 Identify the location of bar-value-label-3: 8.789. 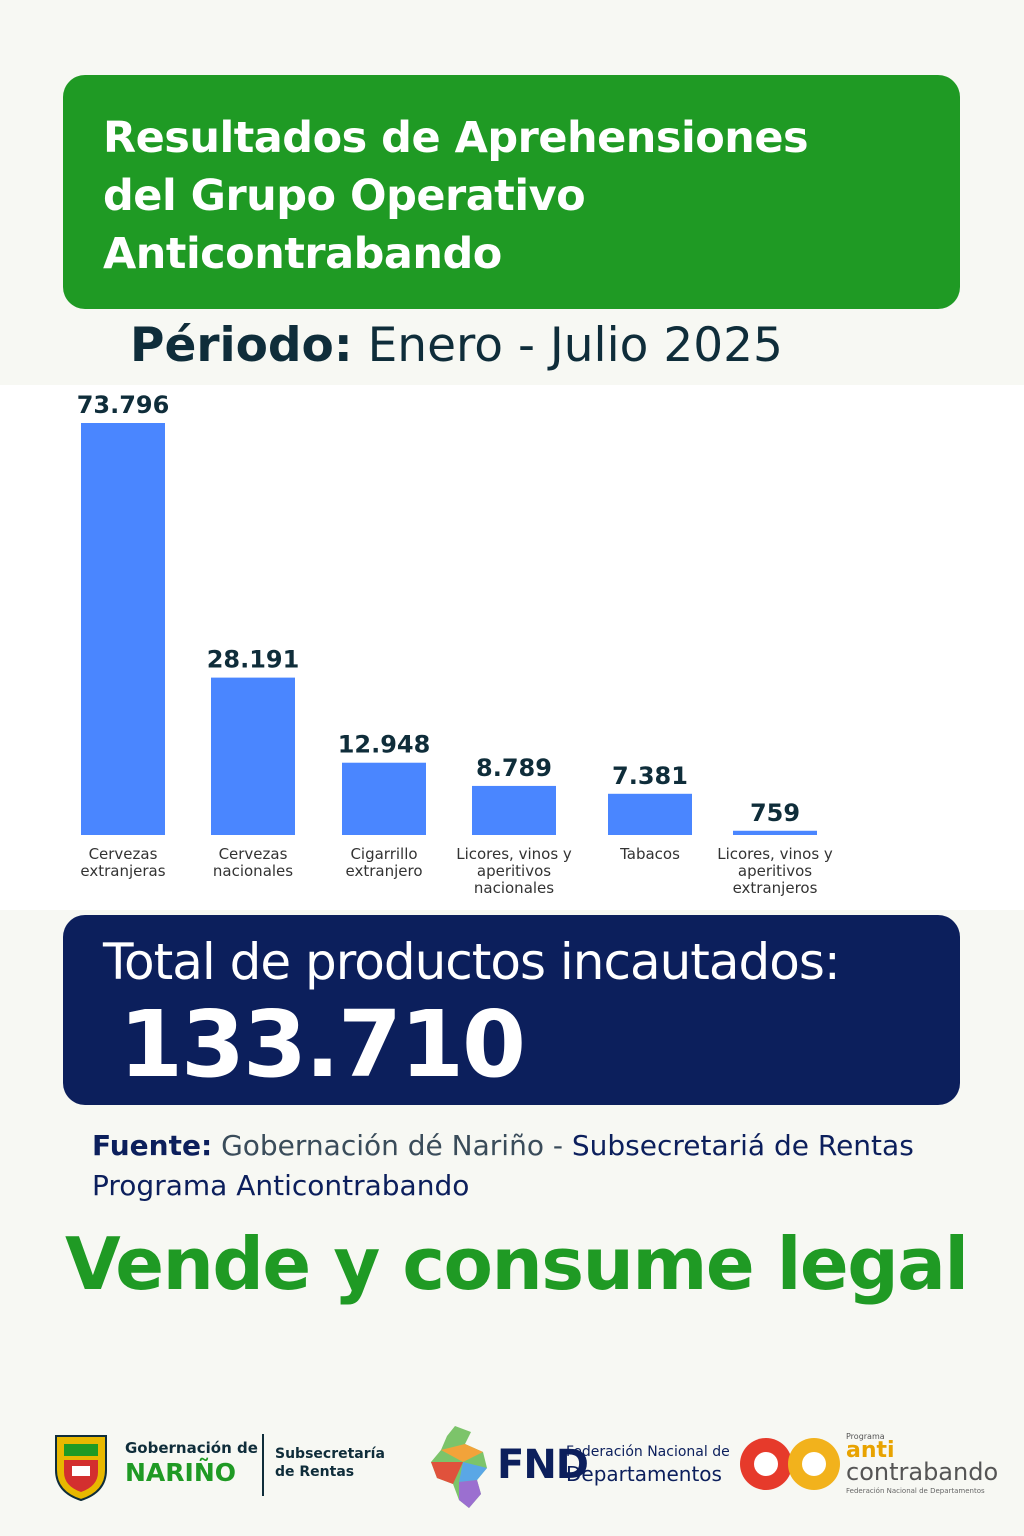
(514, 768).